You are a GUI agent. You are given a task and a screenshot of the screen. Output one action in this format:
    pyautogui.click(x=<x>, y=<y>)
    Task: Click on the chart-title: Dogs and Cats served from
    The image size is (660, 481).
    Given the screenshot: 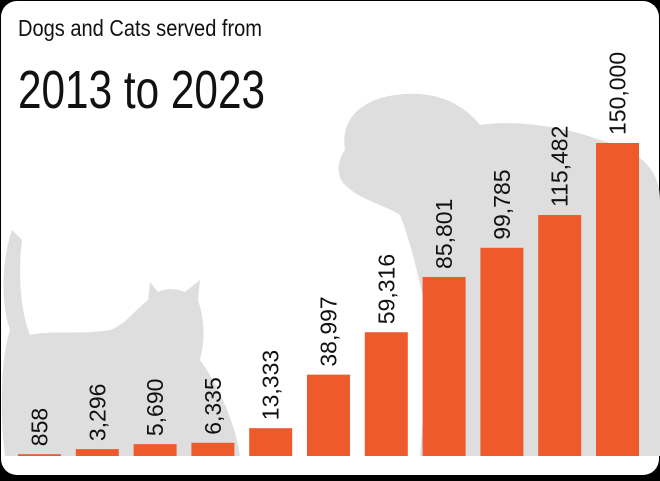 What is the action you would take?
    pyautogui.click(x=140, y=28)
    